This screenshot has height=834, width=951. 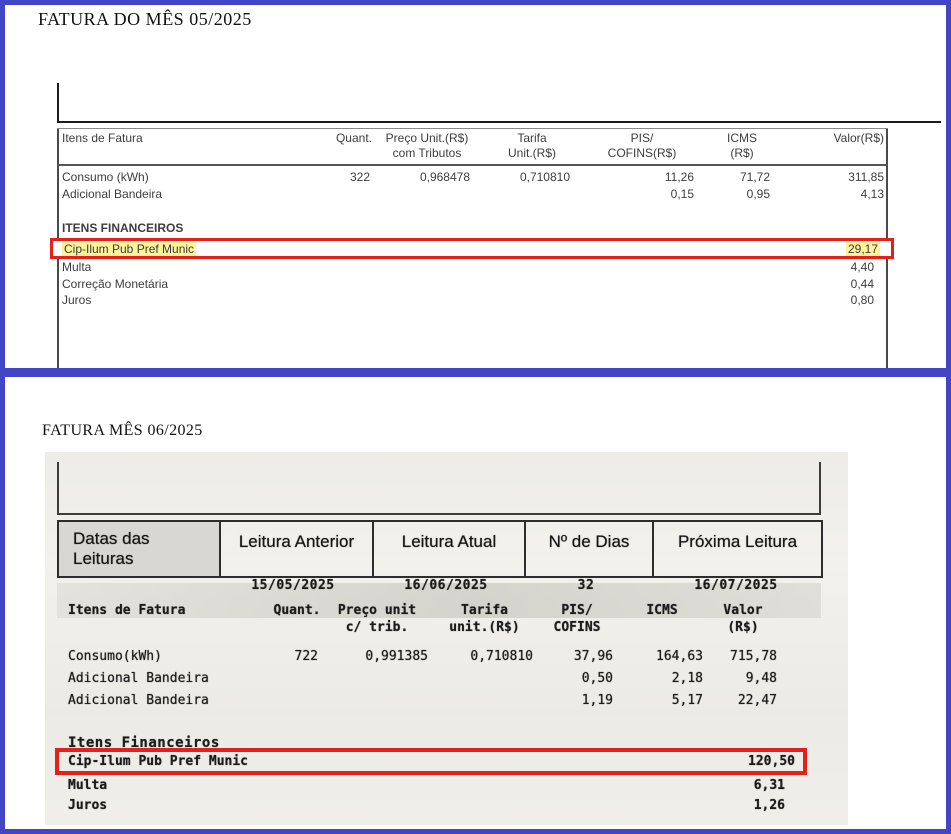 I want to click on cell-pis: 1,19, so click(x=597, y=700).